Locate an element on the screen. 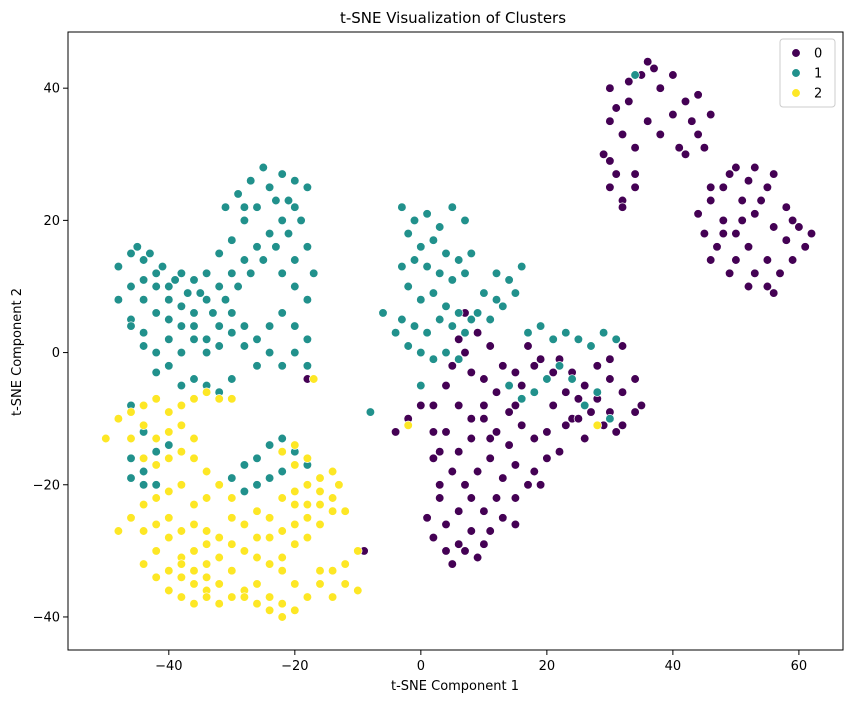 This screenshot has width=853, height=701. legend-label: 2 is located at coordinates (818, 94).